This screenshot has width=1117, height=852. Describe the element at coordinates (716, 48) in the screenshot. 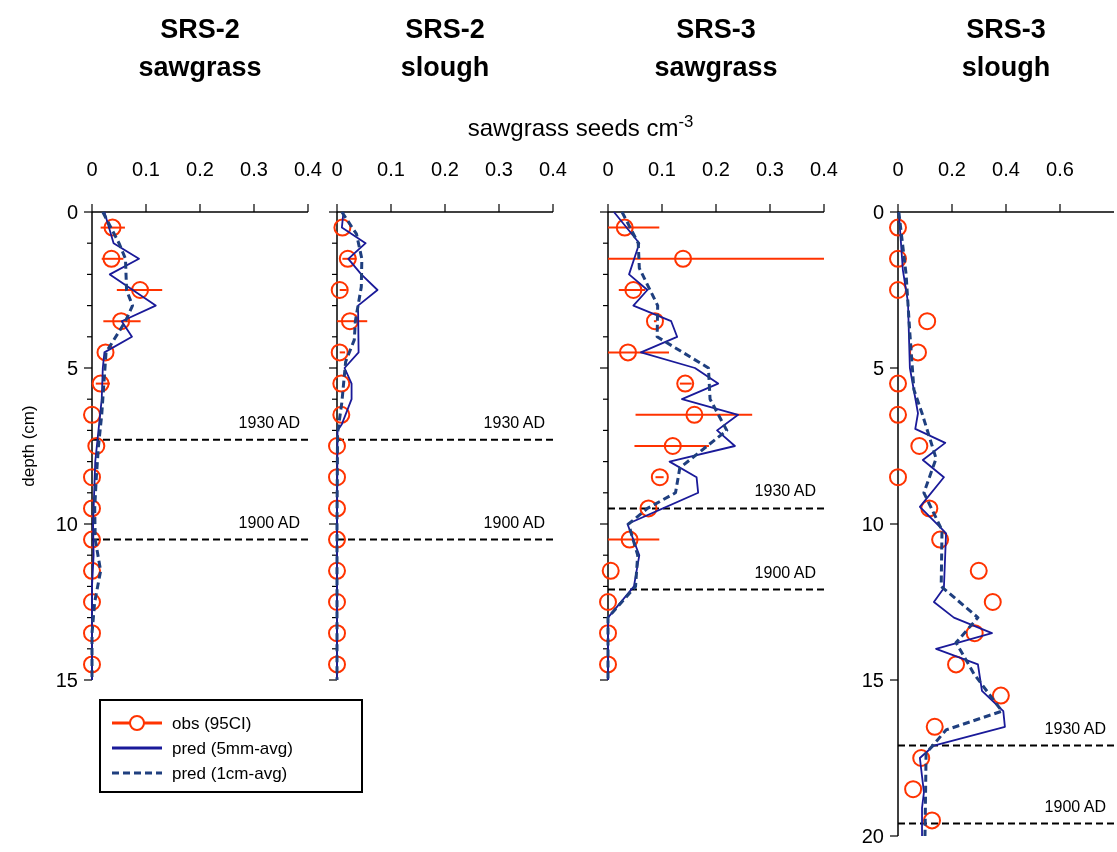

I see `chart-title: SRS-3 sawgrass` at that location.